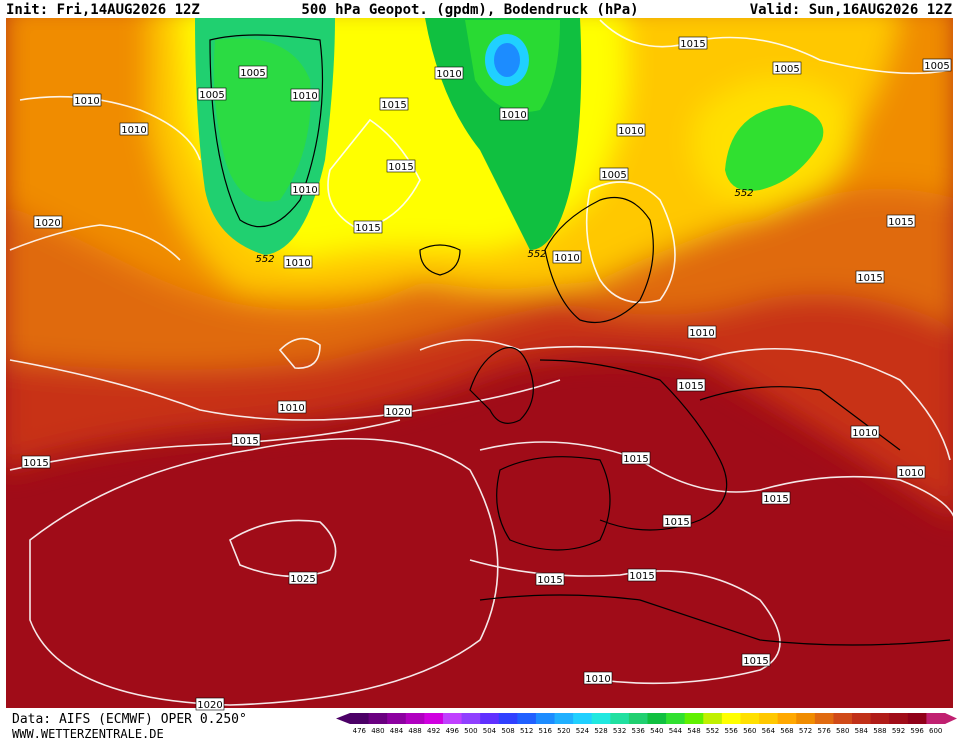  What do you see at coordinates (862, 731) in the screenshot?
I see `colorbar-label: 584` at bounding box center [862, 731].